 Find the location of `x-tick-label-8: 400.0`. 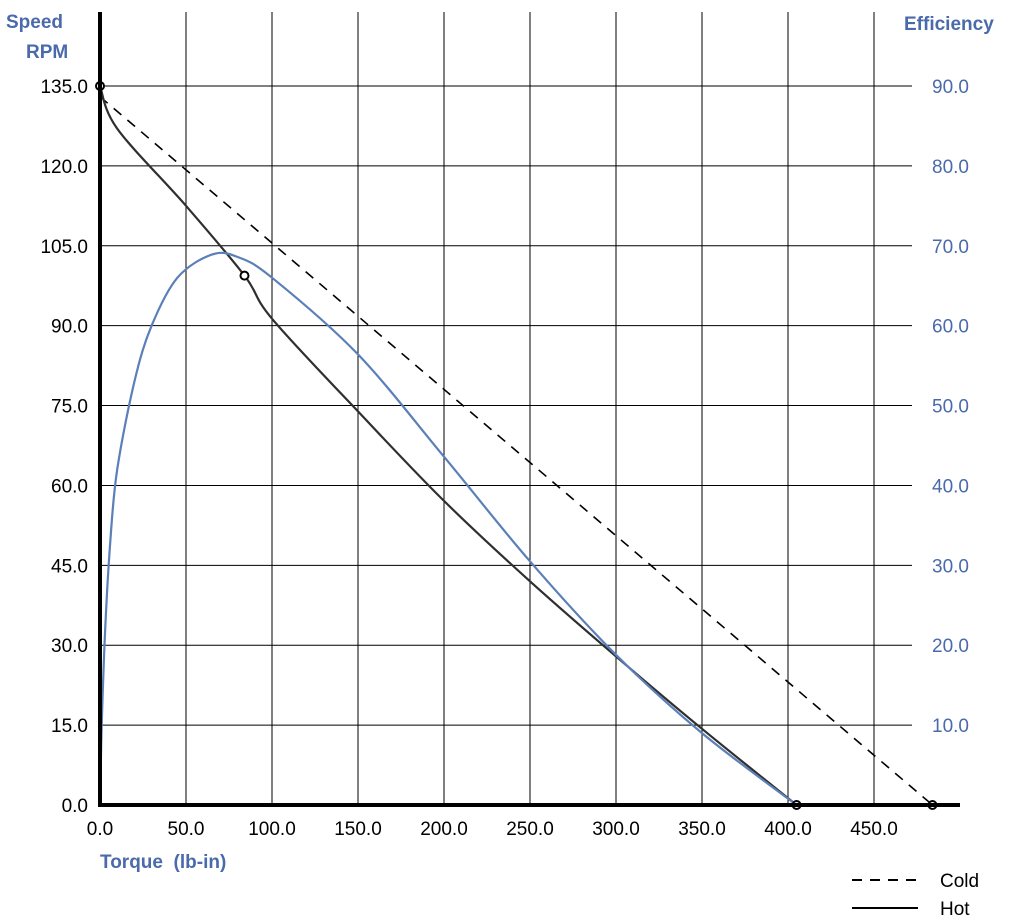

x-tick-label-8: 400.0 is located at coordinates (788, 829).